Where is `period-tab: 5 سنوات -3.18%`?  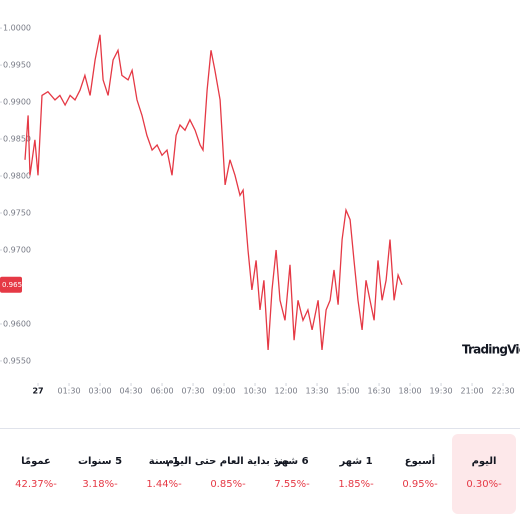 period-tab: 5 سنوات -3.18% is located at coordinates (100, 474).